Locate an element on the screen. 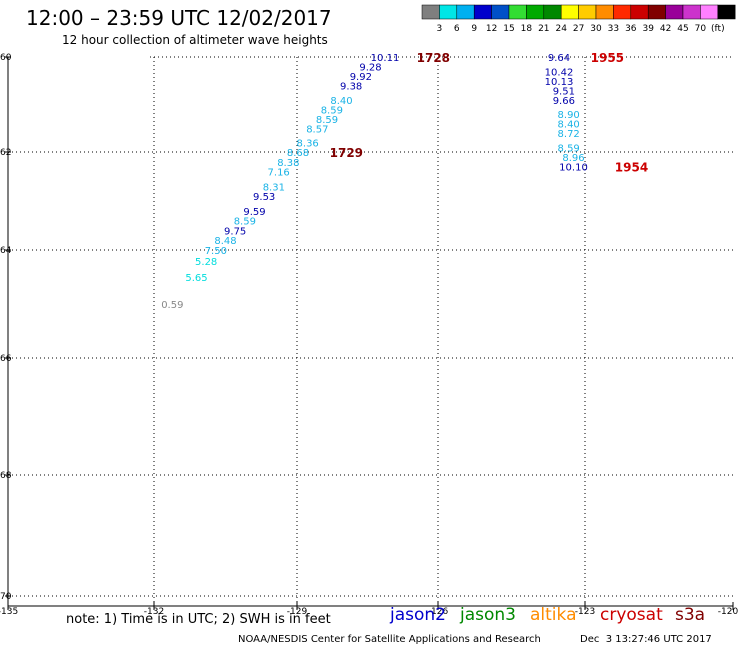 The width and height of the screenshot is (740, 650). legend-tick: 24 is located at coordinates (561, 29).